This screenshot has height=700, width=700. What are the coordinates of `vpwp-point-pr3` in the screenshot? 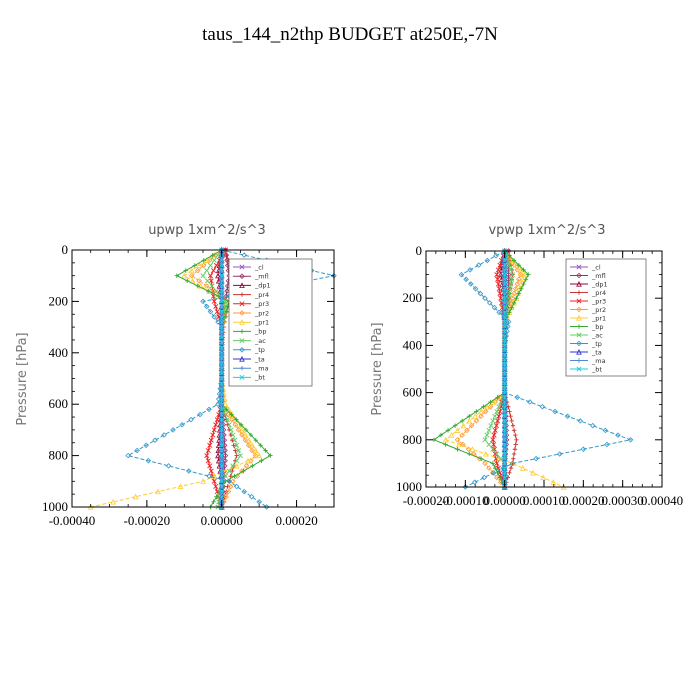 It's located at (498, 270).